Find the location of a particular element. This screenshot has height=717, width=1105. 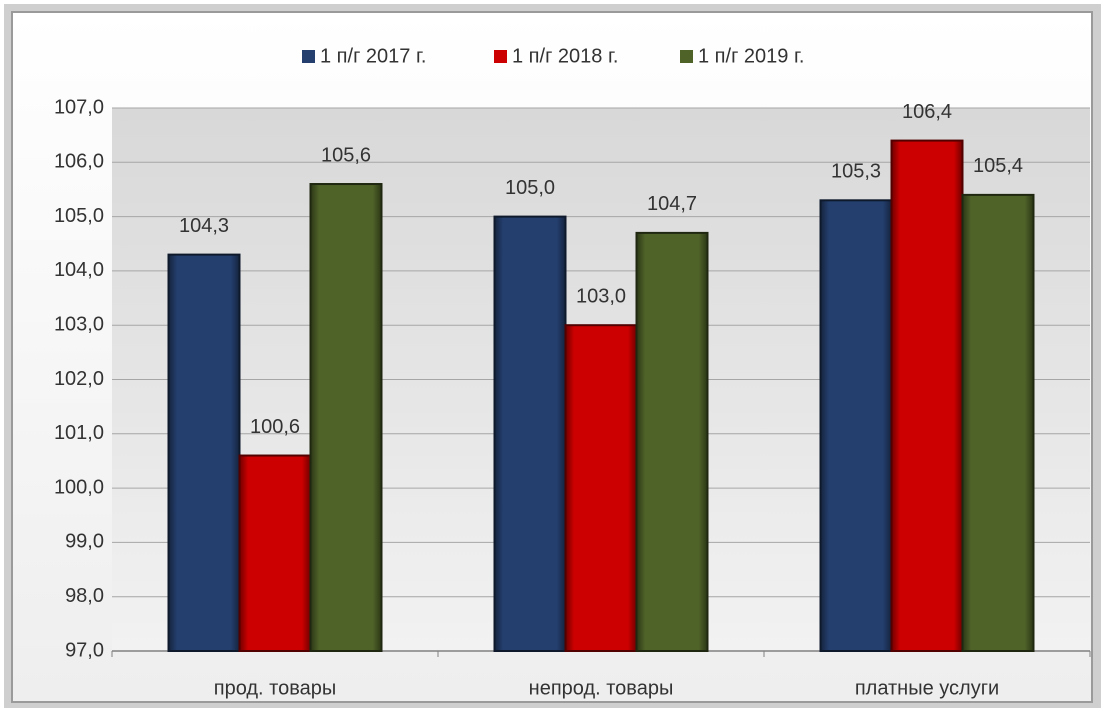

y-tick-label: 98,0 is located at coordinates (84, 596).